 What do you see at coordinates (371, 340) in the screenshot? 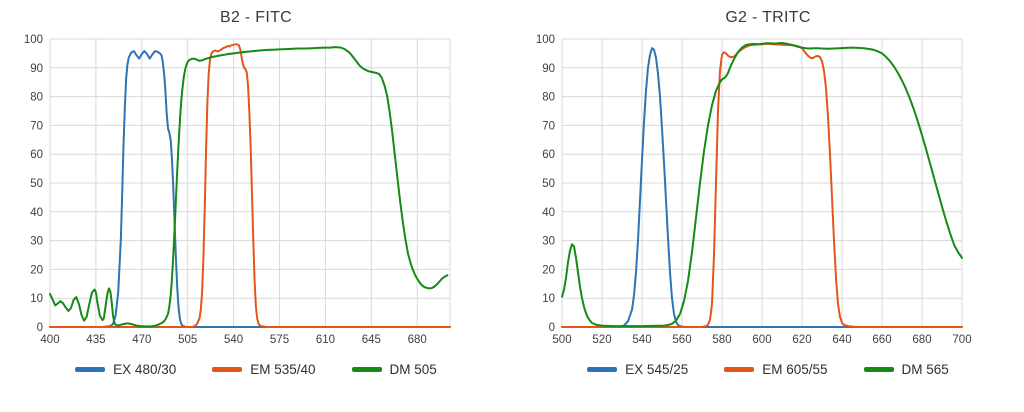
I see `x-tick-label: 645` at bounding box center [371, 340].